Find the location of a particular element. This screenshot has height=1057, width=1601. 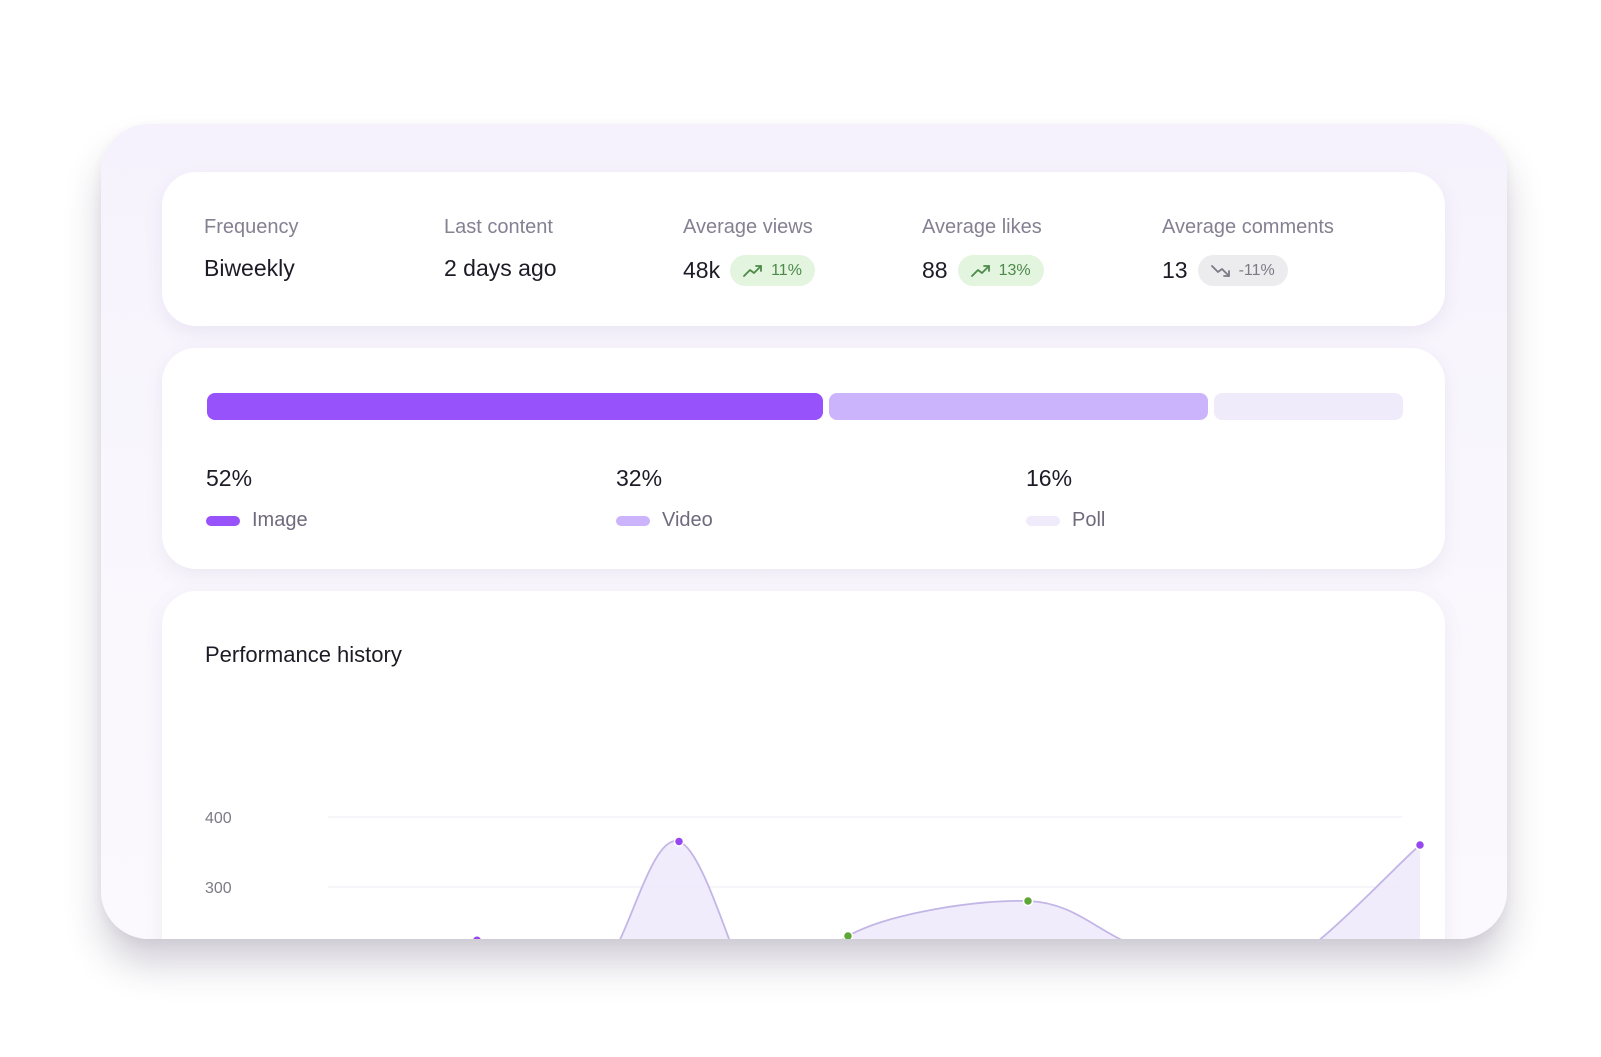

stat-average-likes: Average likes 88 13% is located at coordinates (983, 251).